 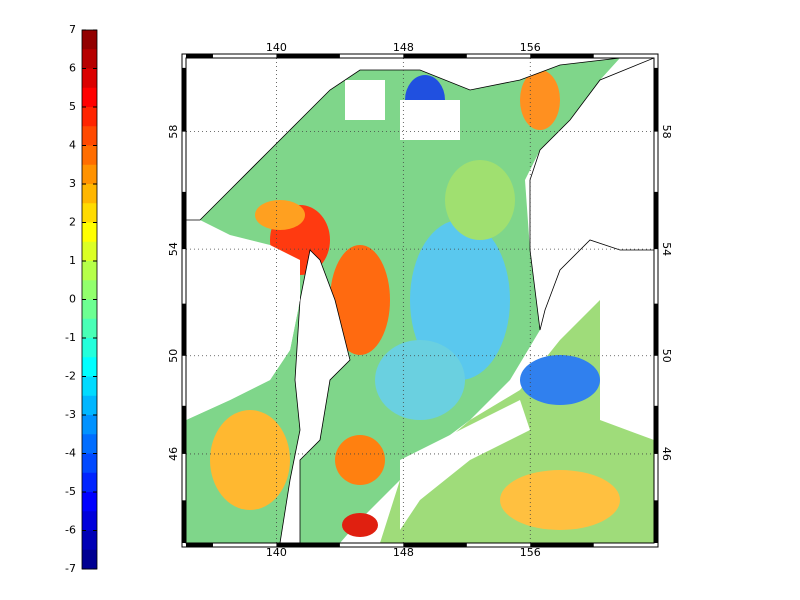 I want to click on colorbar-tick-label: 2, so click(x=72, y=222).